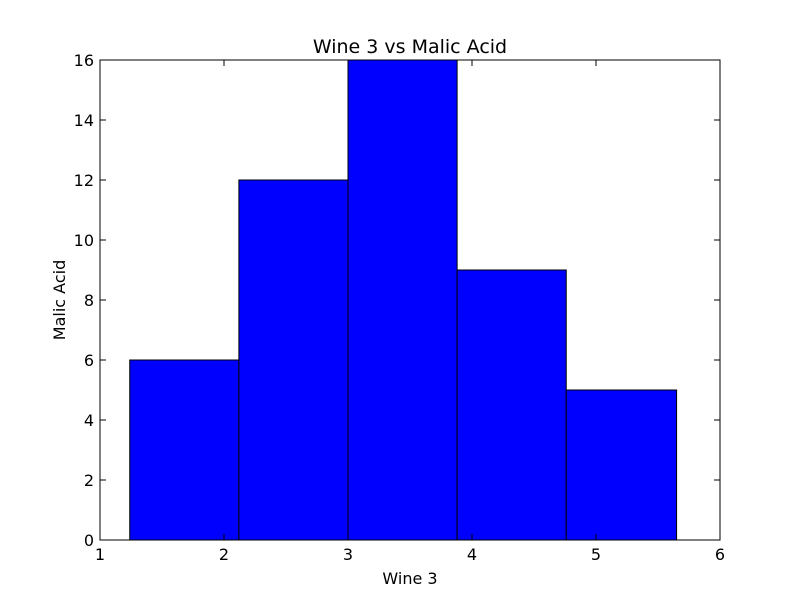 This screenshot has width=800, height=600. What do you see at coordinates (84, 60) in the screenshot?
I see `y-tick-label: 16` at bounding box center [84, 60].